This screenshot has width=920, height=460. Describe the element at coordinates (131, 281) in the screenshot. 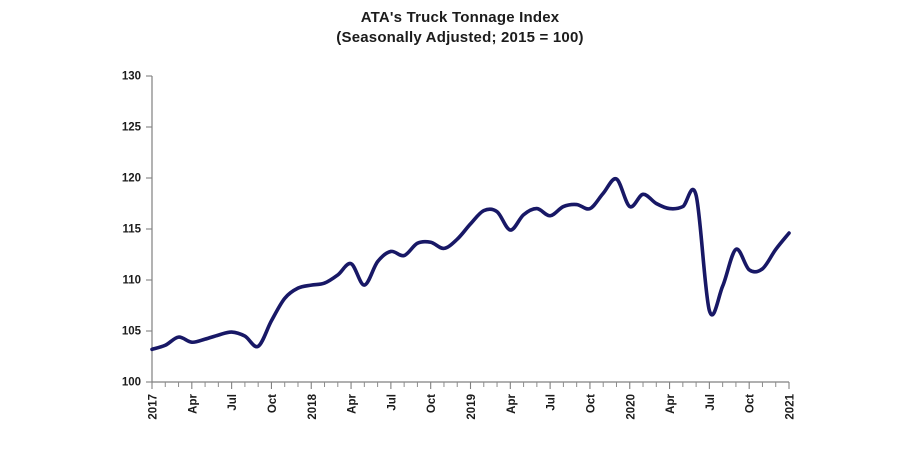

I see `y-tick-label: 110` at that location.